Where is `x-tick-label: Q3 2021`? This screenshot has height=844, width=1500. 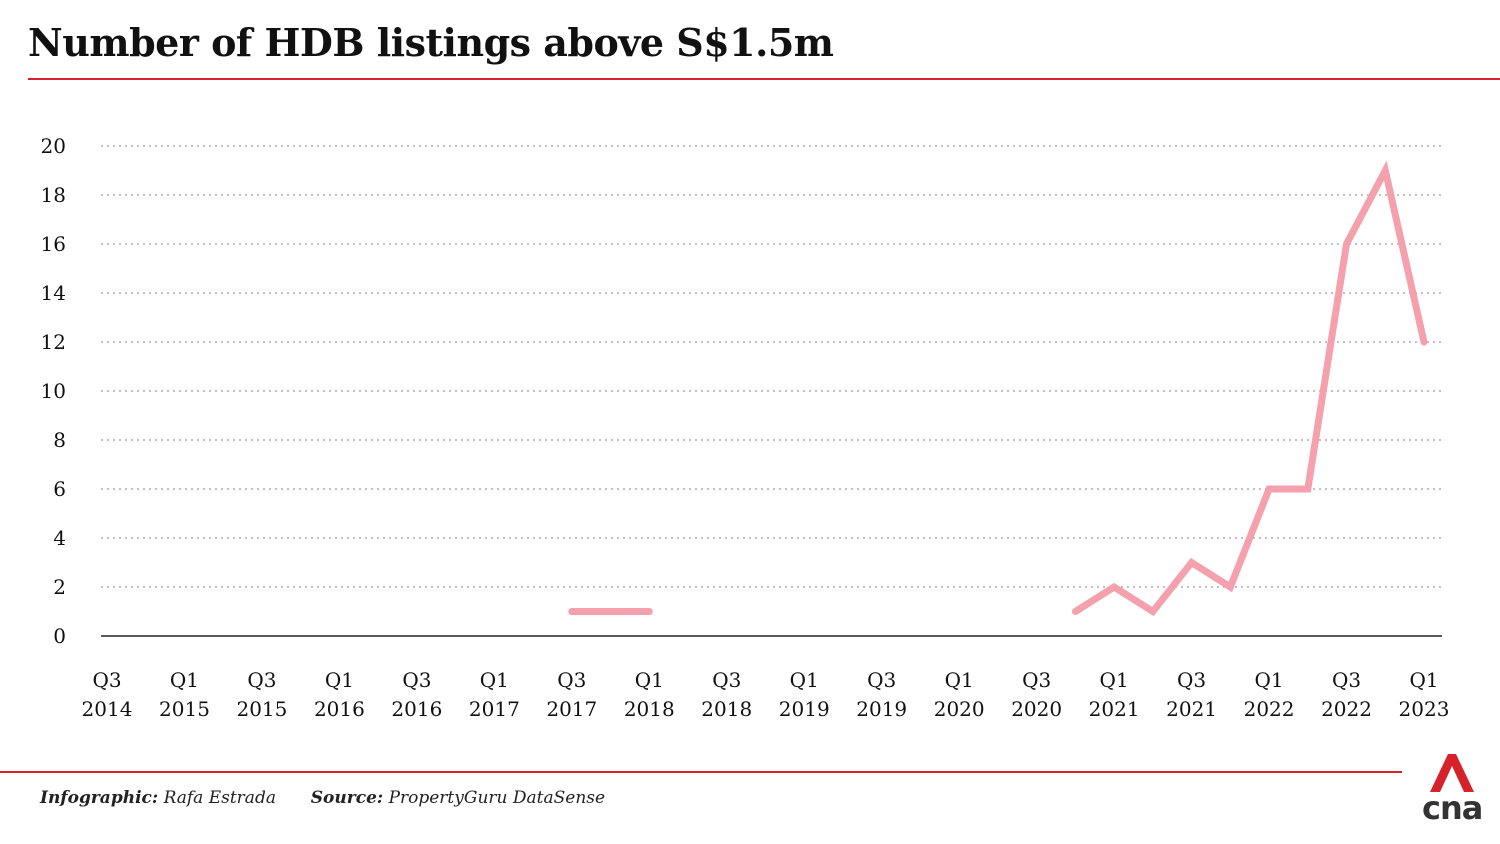 x-tick-label: Q3 2021 is located at coordinates (1191, 694).